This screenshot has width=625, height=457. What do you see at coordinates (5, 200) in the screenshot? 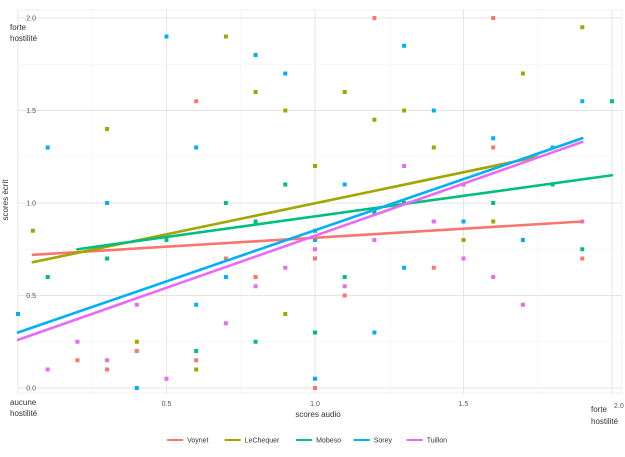
I see `y-axis-title: scores écrit` at bounding box center [5, 200].